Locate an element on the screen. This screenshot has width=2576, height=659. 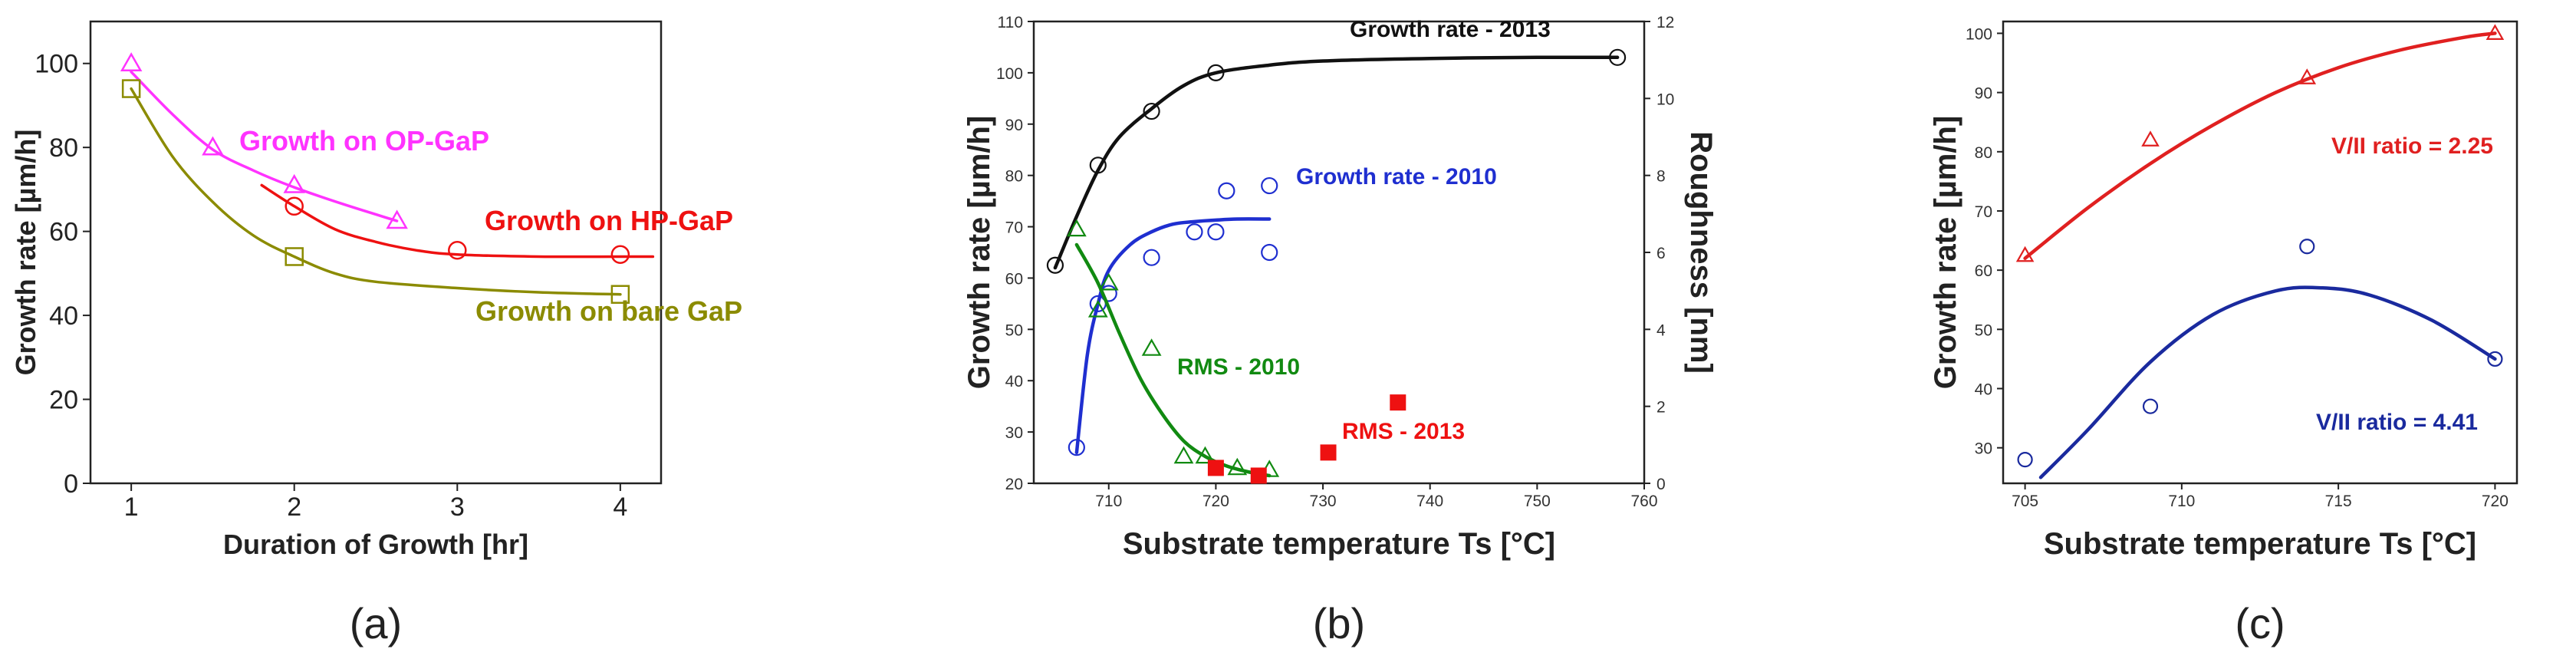
y-tick-label-b: 80 is located at coordinates (1014, 177).